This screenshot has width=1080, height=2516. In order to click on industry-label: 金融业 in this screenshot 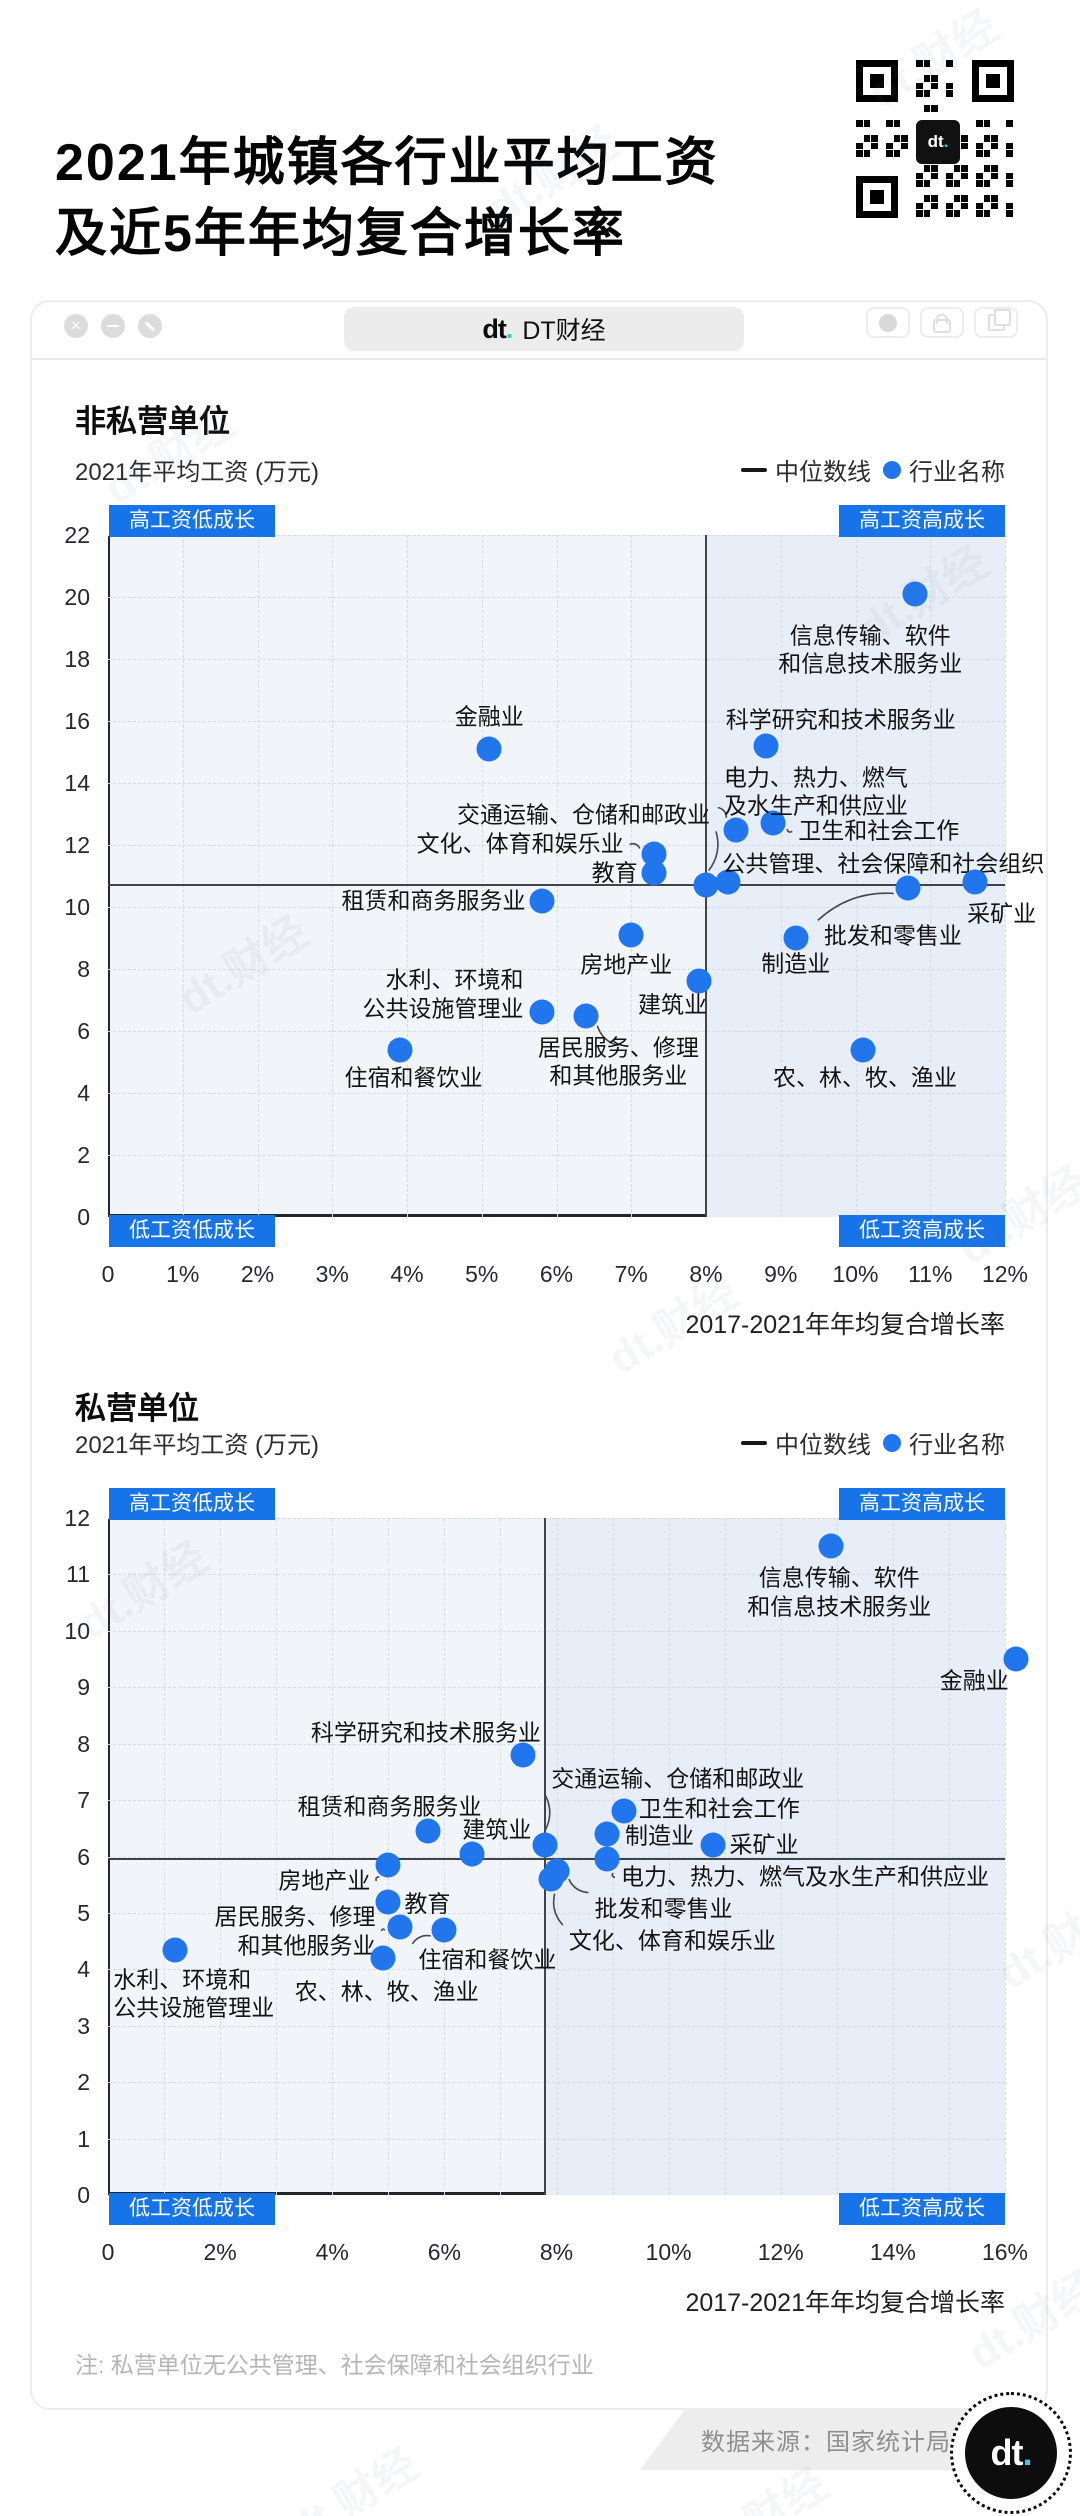, I will do `click(489, 716)`.